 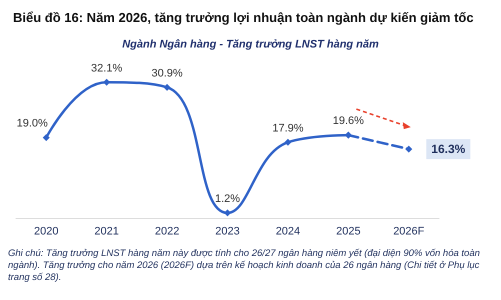 I want to click on data-label: 32.1%, so click(x=106, y=68).